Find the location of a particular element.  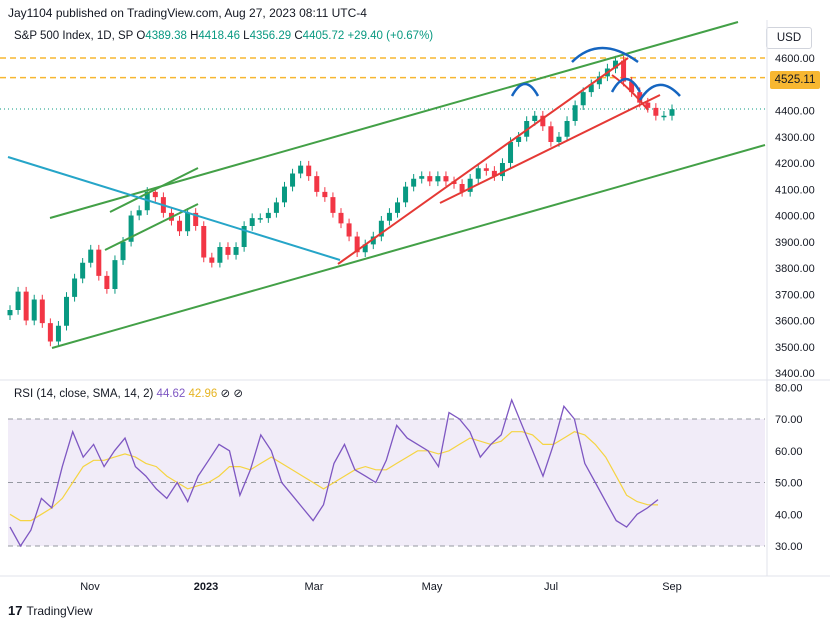

price-tick-label: 3600.00 is located at coordinates (795, 322).